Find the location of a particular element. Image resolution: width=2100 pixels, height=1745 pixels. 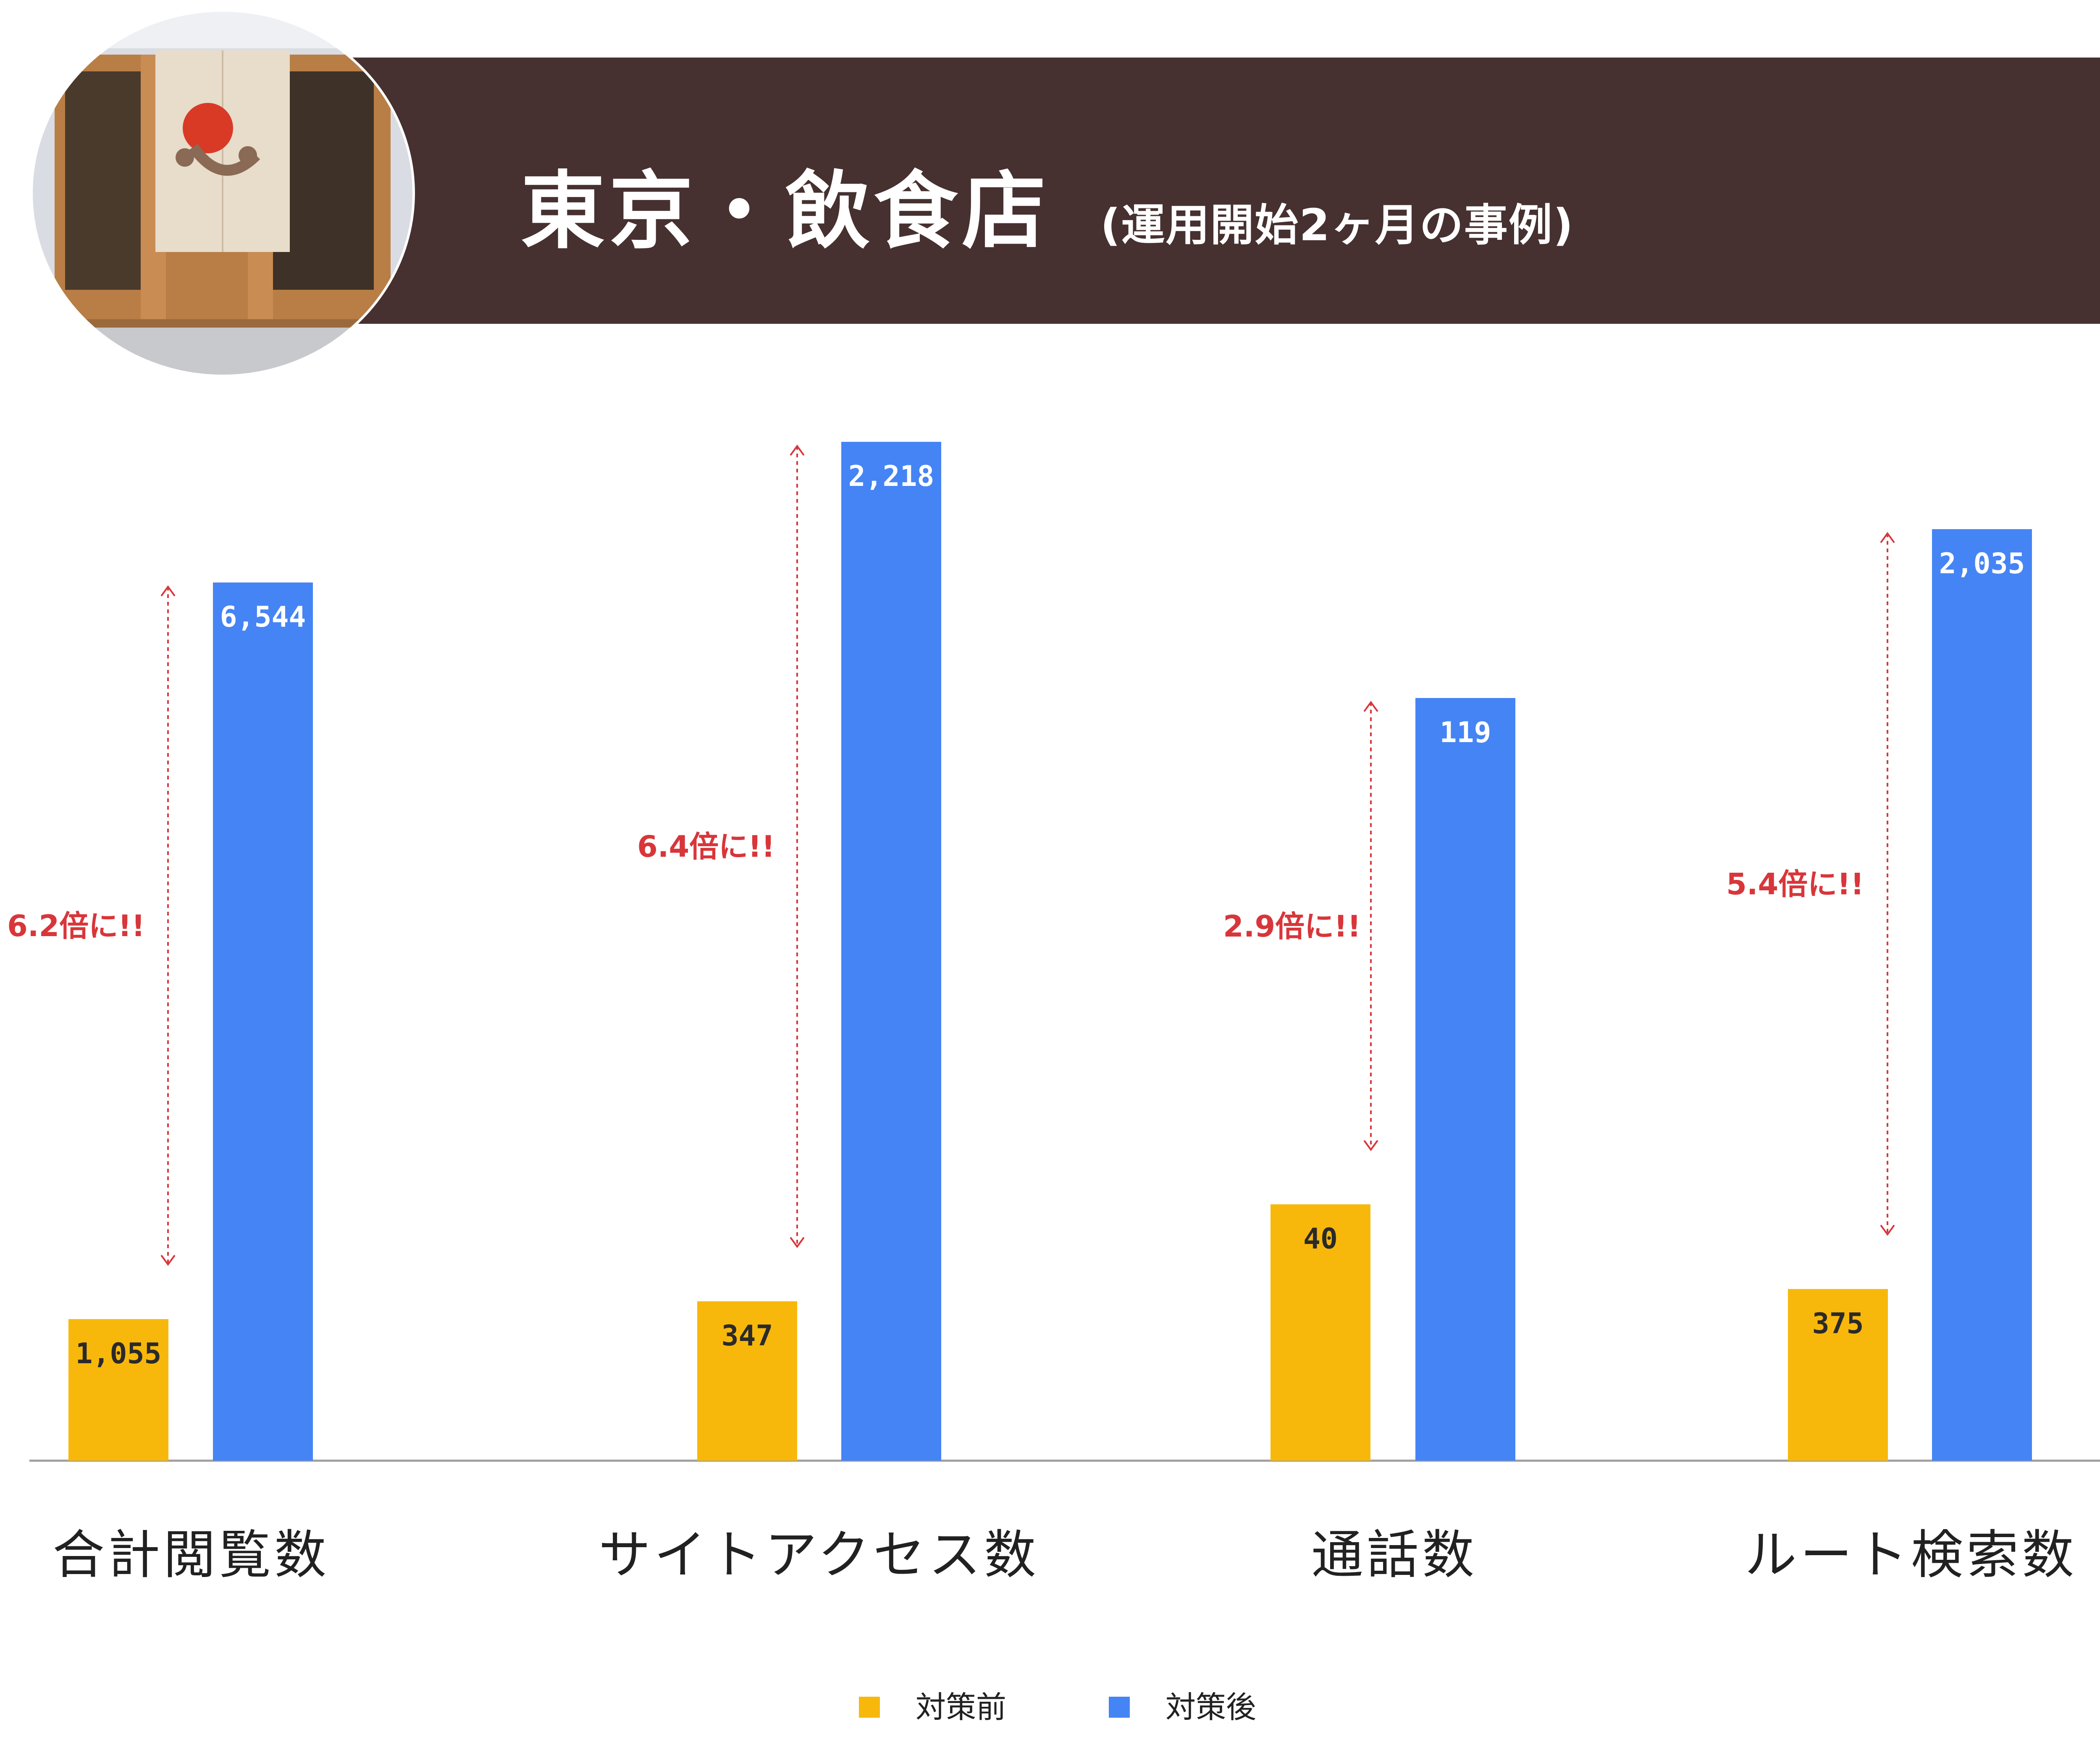

header-band-rect is located at coordinates (1209, 191).